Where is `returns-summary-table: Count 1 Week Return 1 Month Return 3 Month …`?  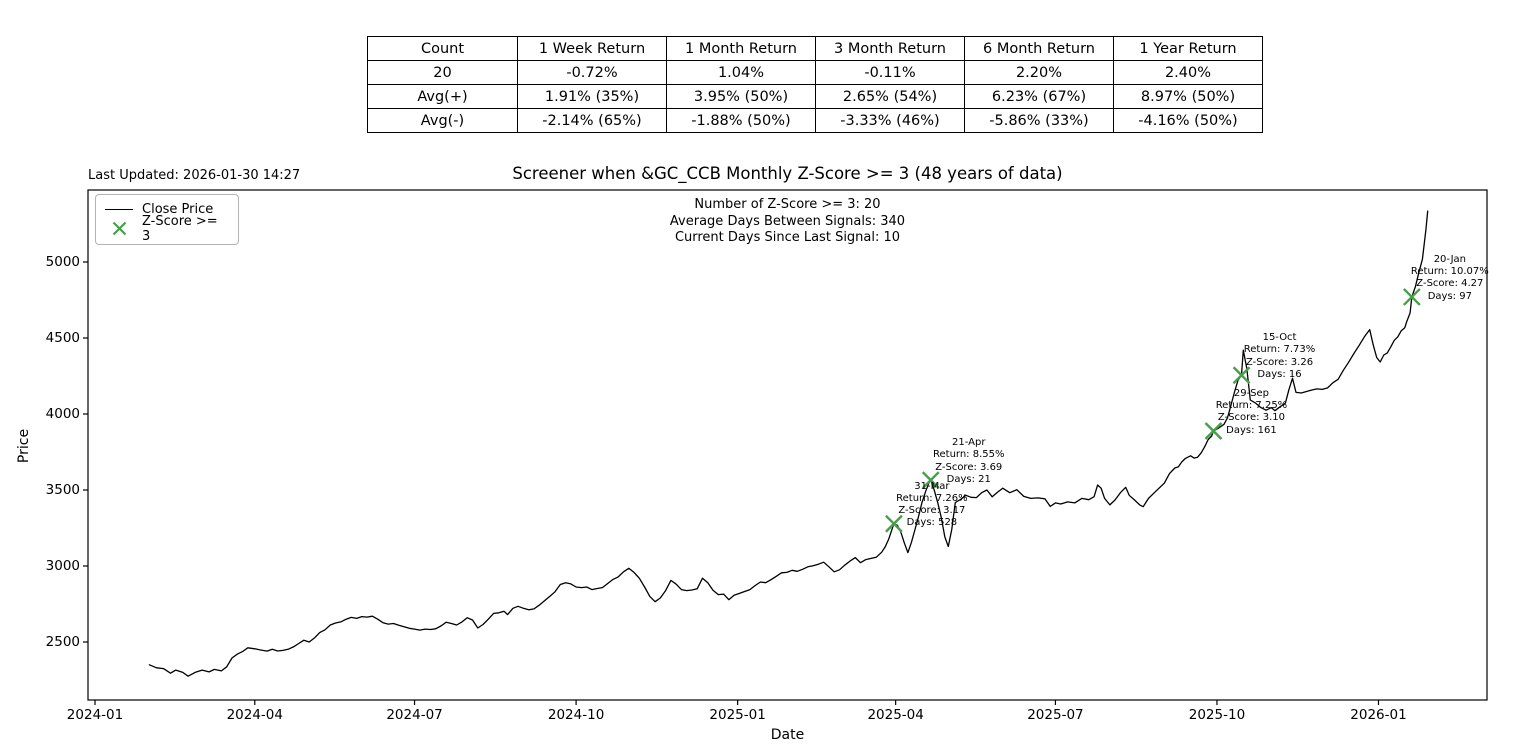 returns-summary-table: Count 1 Week Return 1 Month Return 3 Month … is located at coordinates (815, 84).